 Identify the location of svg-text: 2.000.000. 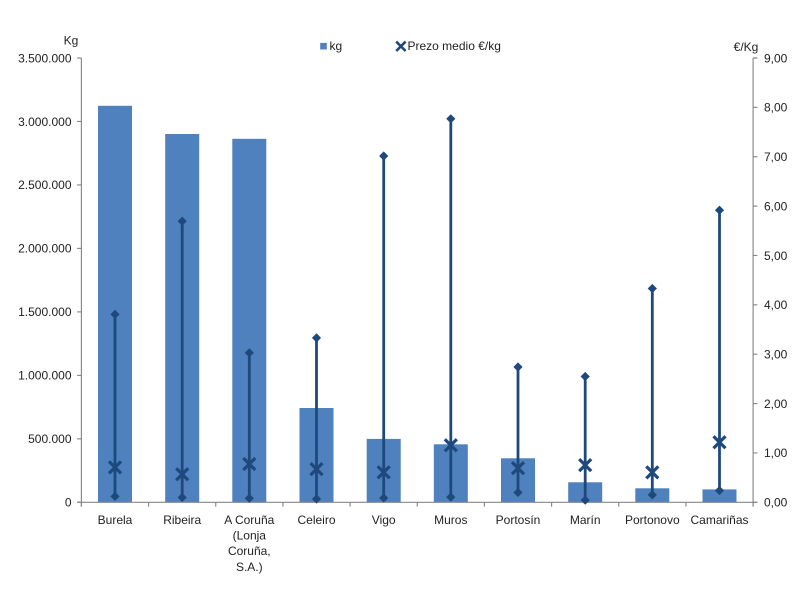
(45, 249).